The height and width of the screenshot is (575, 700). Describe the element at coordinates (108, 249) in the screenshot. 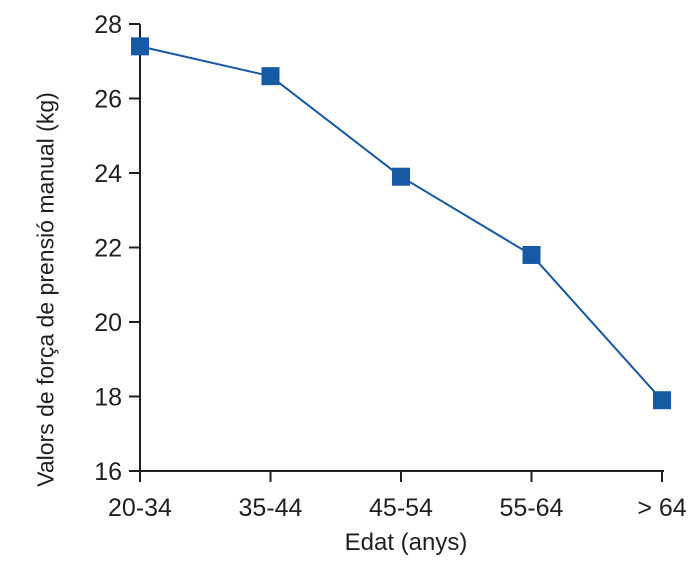

I see `y-tick-label: 22` at that location.